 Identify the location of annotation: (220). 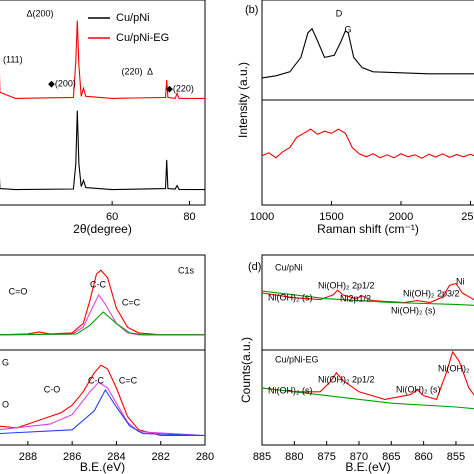
(131, 71).